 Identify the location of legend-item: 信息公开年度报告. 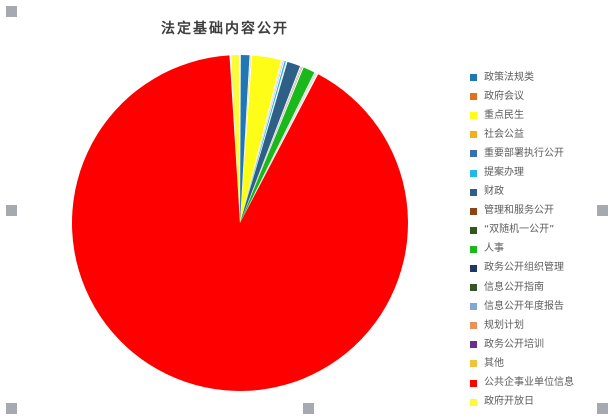
(541, 306).